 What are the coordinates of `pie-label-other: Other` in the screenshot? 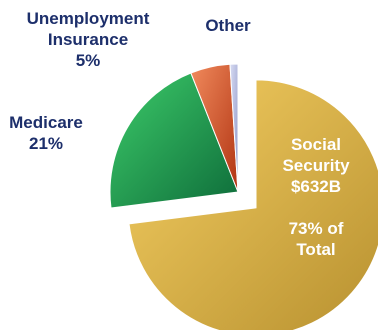 It's located at (228, 25).